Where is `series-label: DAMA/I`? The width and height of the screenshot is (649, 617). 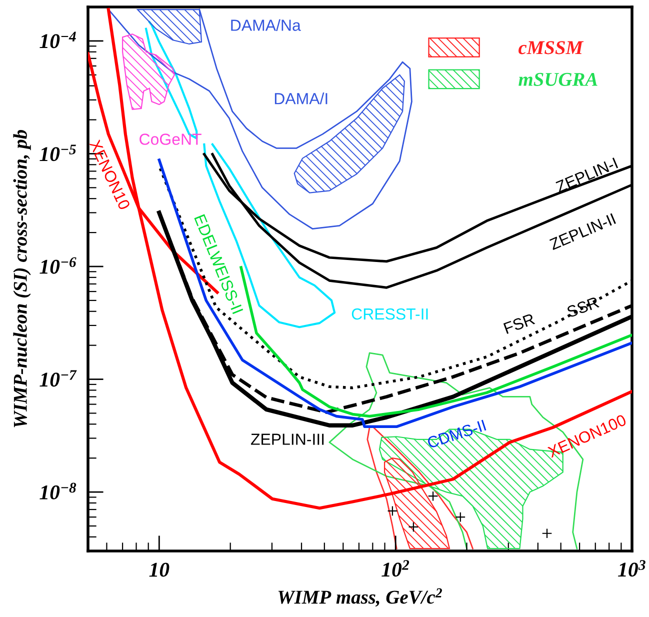 series-label: DAMA/I is located at coordinates (301, 98).